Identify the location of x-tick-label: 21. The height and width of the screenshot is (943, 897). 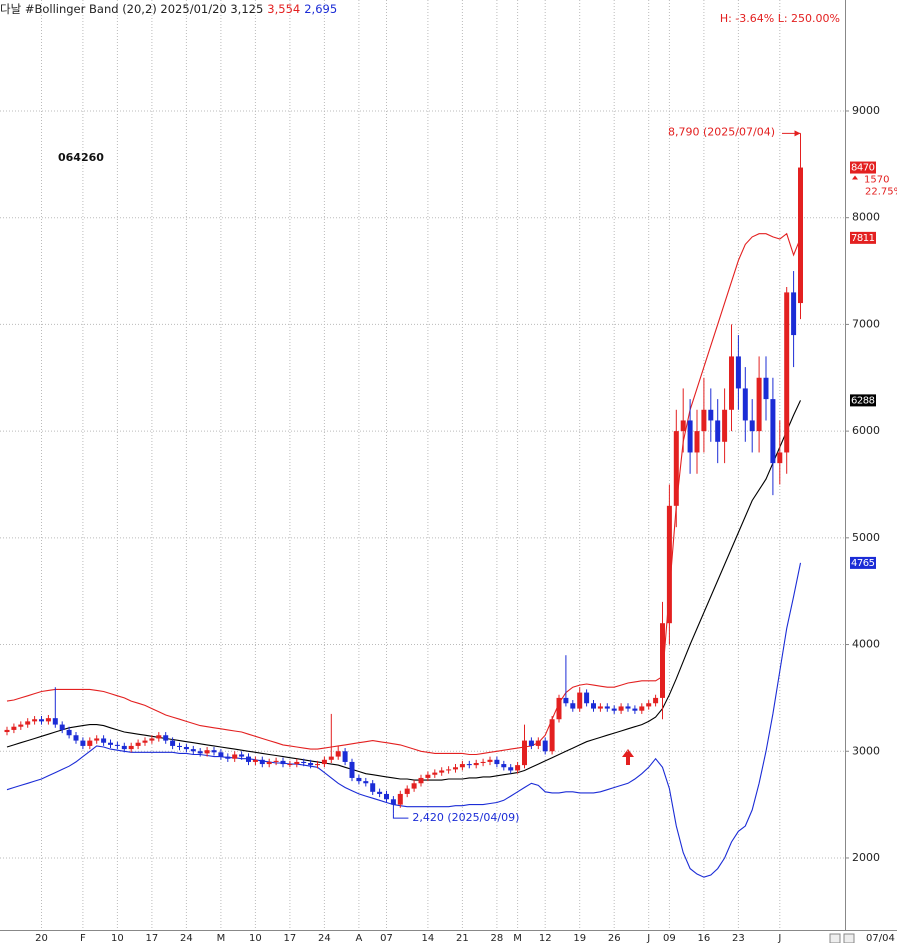
(462, 938).